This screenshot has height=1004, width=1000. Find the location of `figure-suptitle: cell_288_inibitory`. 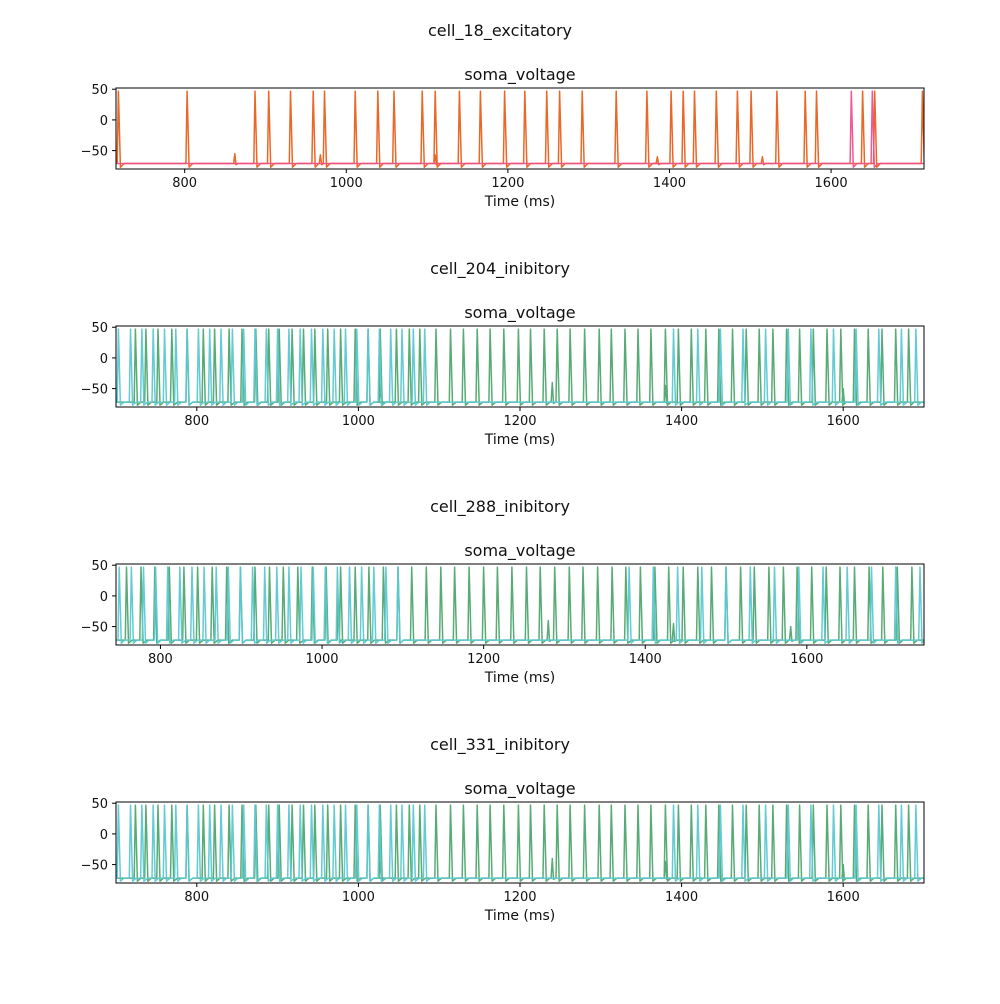

figure-suptitle: cell_288_inibitory is located at coordinates (500, 507).